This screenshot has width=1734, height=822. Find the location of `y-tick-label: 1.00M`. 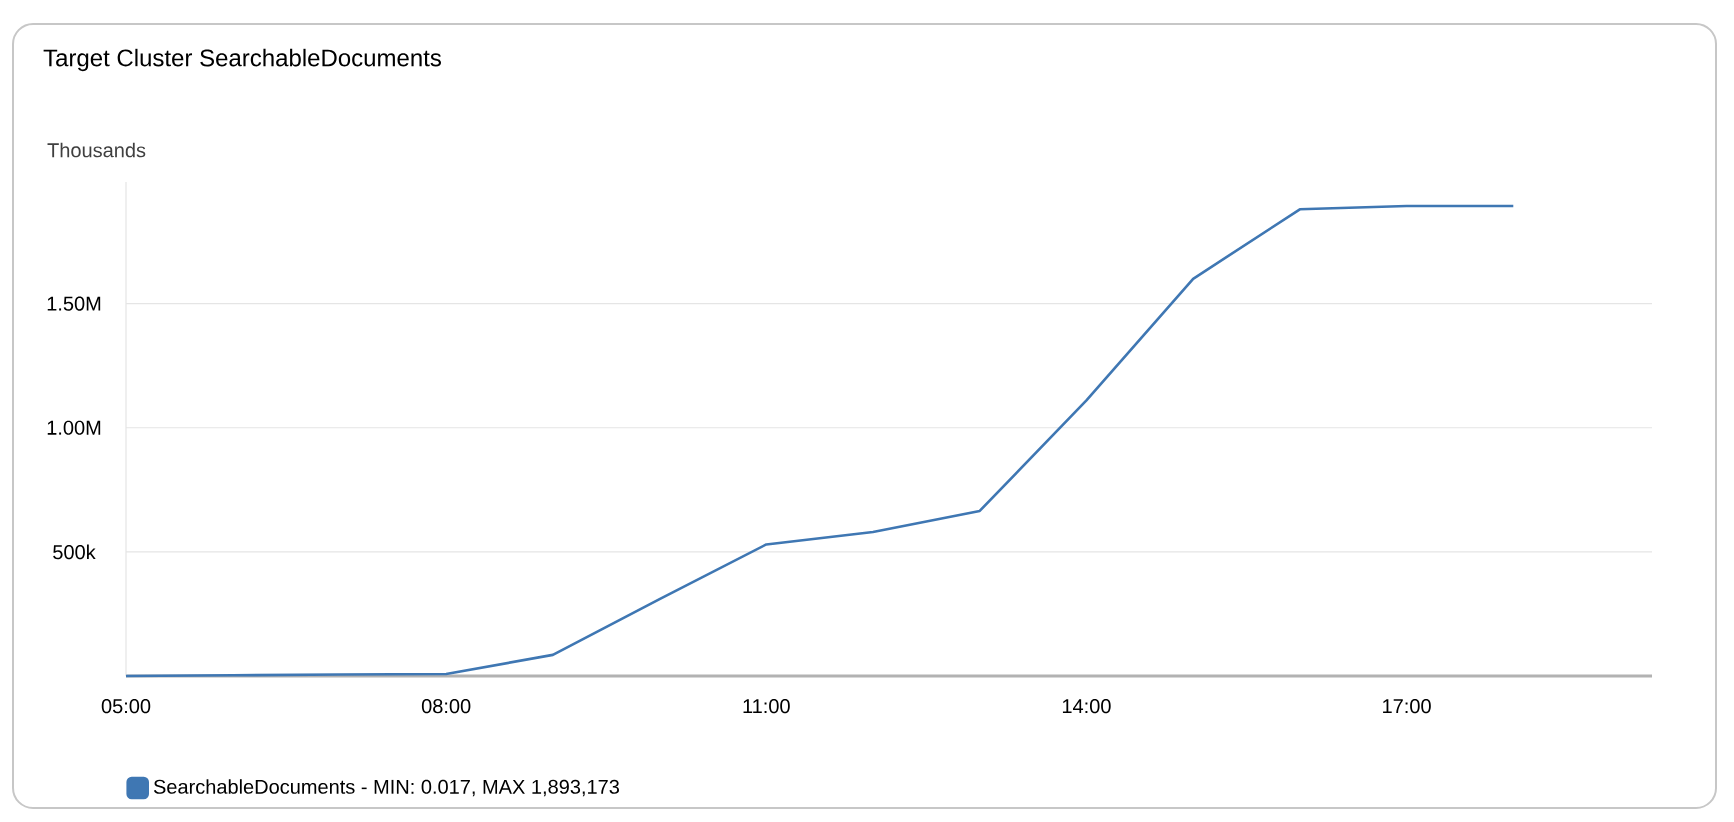

y-tick-label: 1.00M is located at coordinates (74, 427).